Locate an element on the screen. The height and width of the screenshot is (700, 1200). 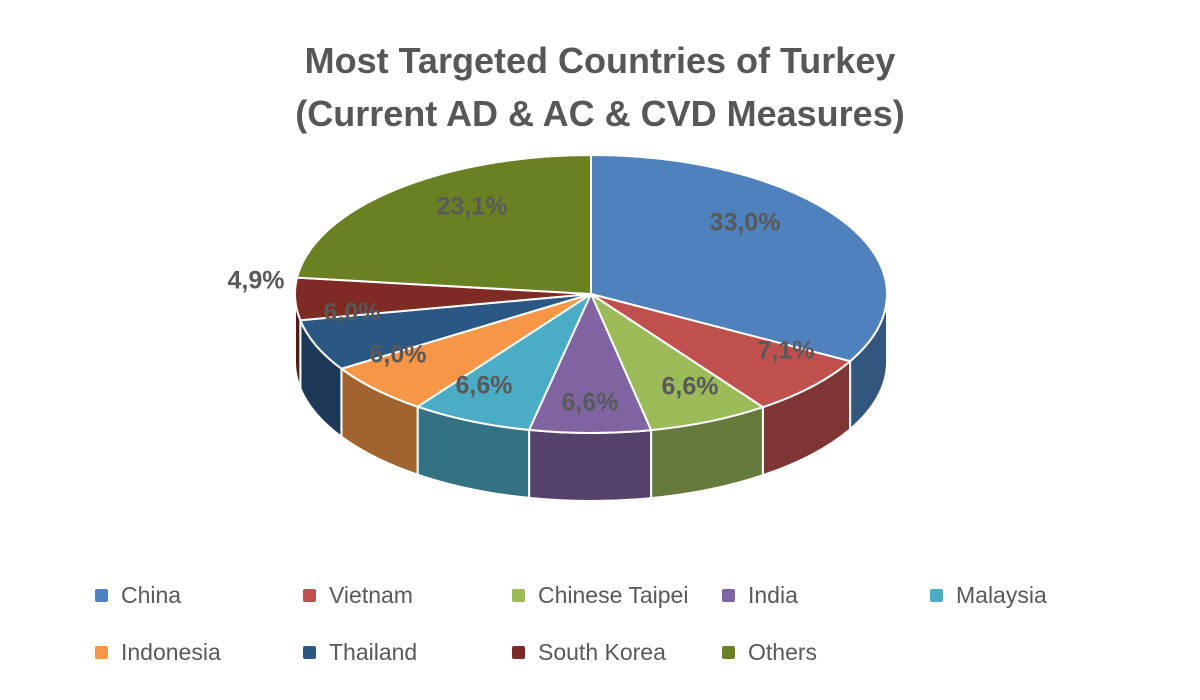
pie-slice-label-malaysia: 6,6% is located at coordinates (484, 386).